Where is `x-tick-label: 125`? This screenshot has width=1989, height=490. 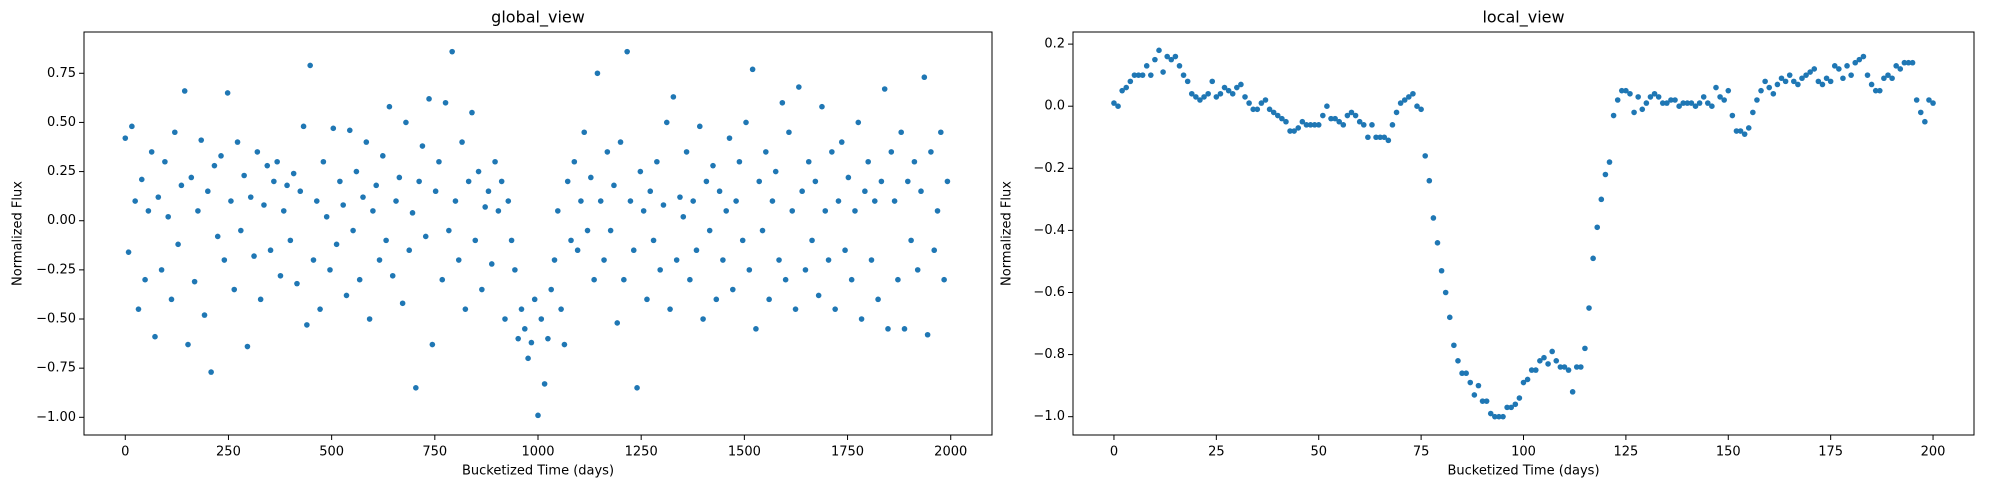 x-tick-label: 125 is located at coordinates (1625, 452).